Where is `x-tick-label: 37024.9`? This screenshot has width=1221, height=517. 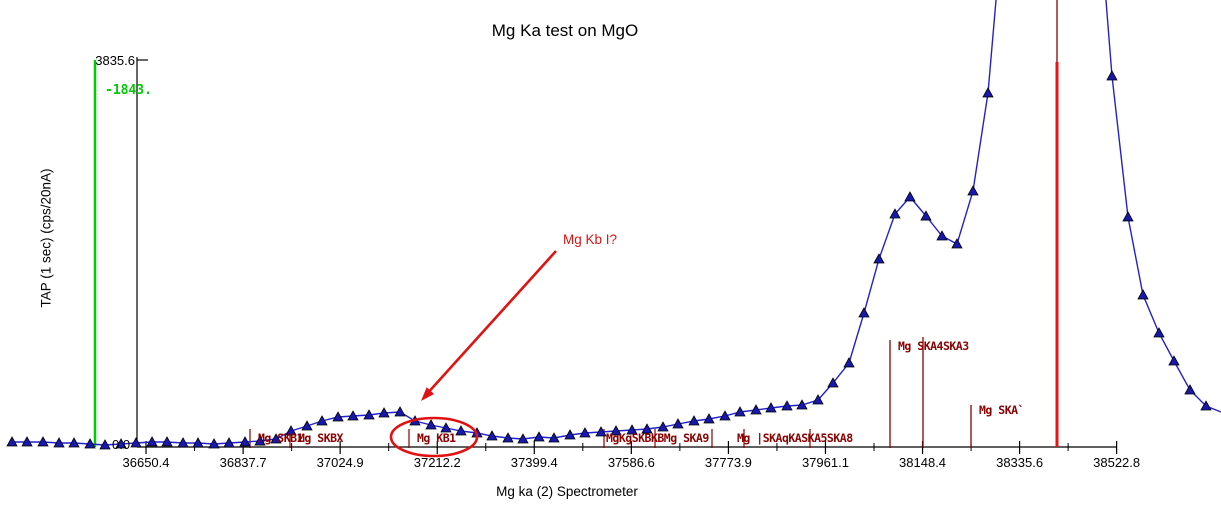 x-tick-label: 37024.9 is located at coordinates (340, 462).